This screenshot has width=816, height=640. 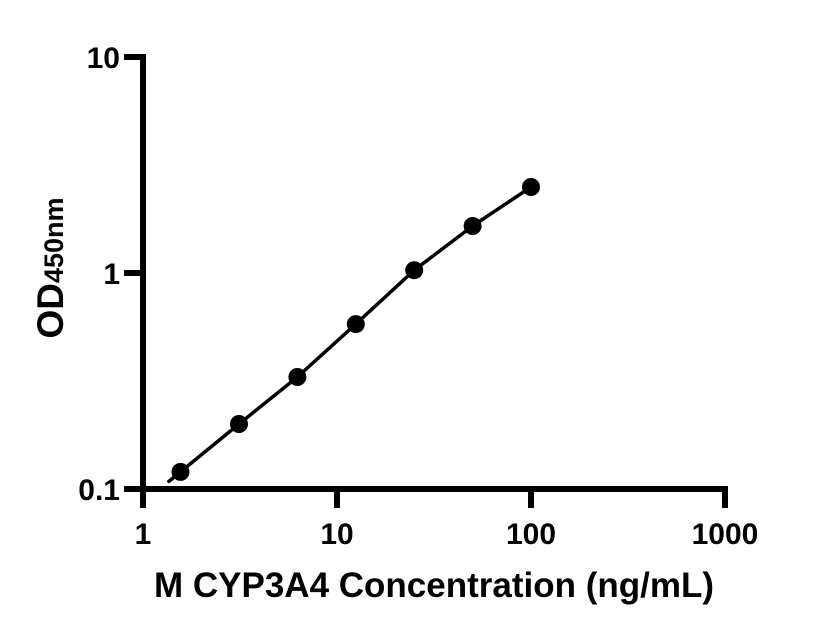 What do you see at coordinates (434, 585) in the screenshot?
I see `x-axis-title: M CYP3A4 Concentration (ng/mL)` at bounding box center [434, 585].